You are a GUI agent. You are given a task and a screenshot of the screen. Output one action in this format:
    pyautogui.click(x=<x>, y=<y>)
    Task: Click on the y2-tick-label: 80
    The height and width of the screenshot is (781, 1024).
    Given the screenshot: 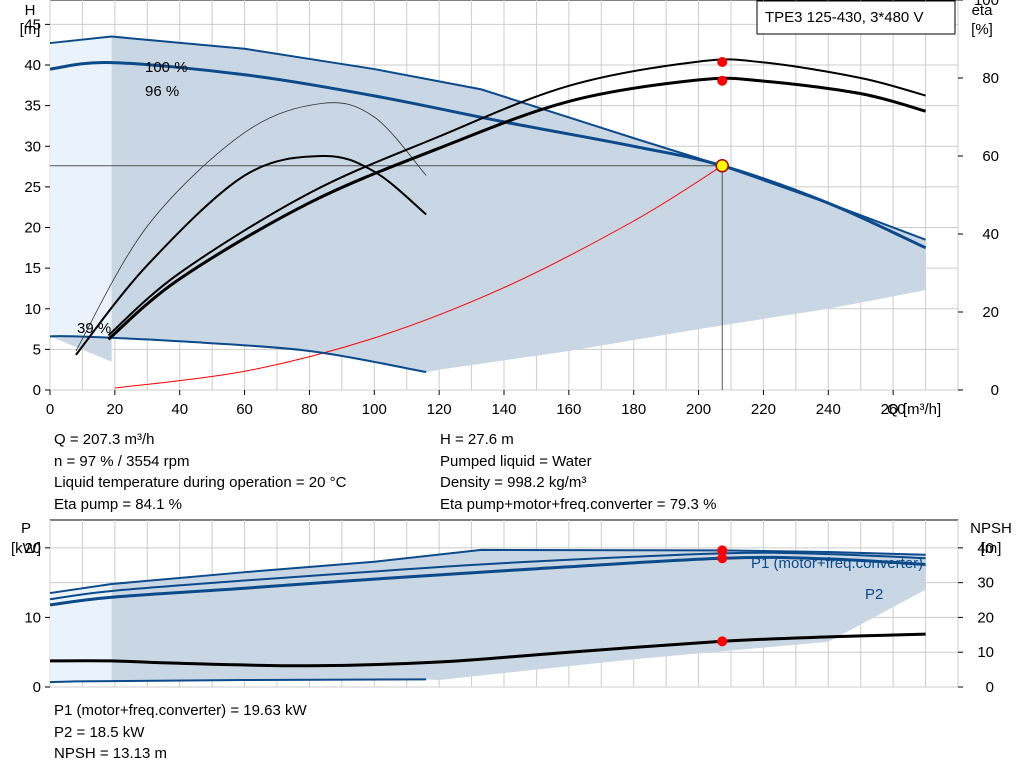 What is the action you would take?
    pyautogui.click(x=990, y=78)
    